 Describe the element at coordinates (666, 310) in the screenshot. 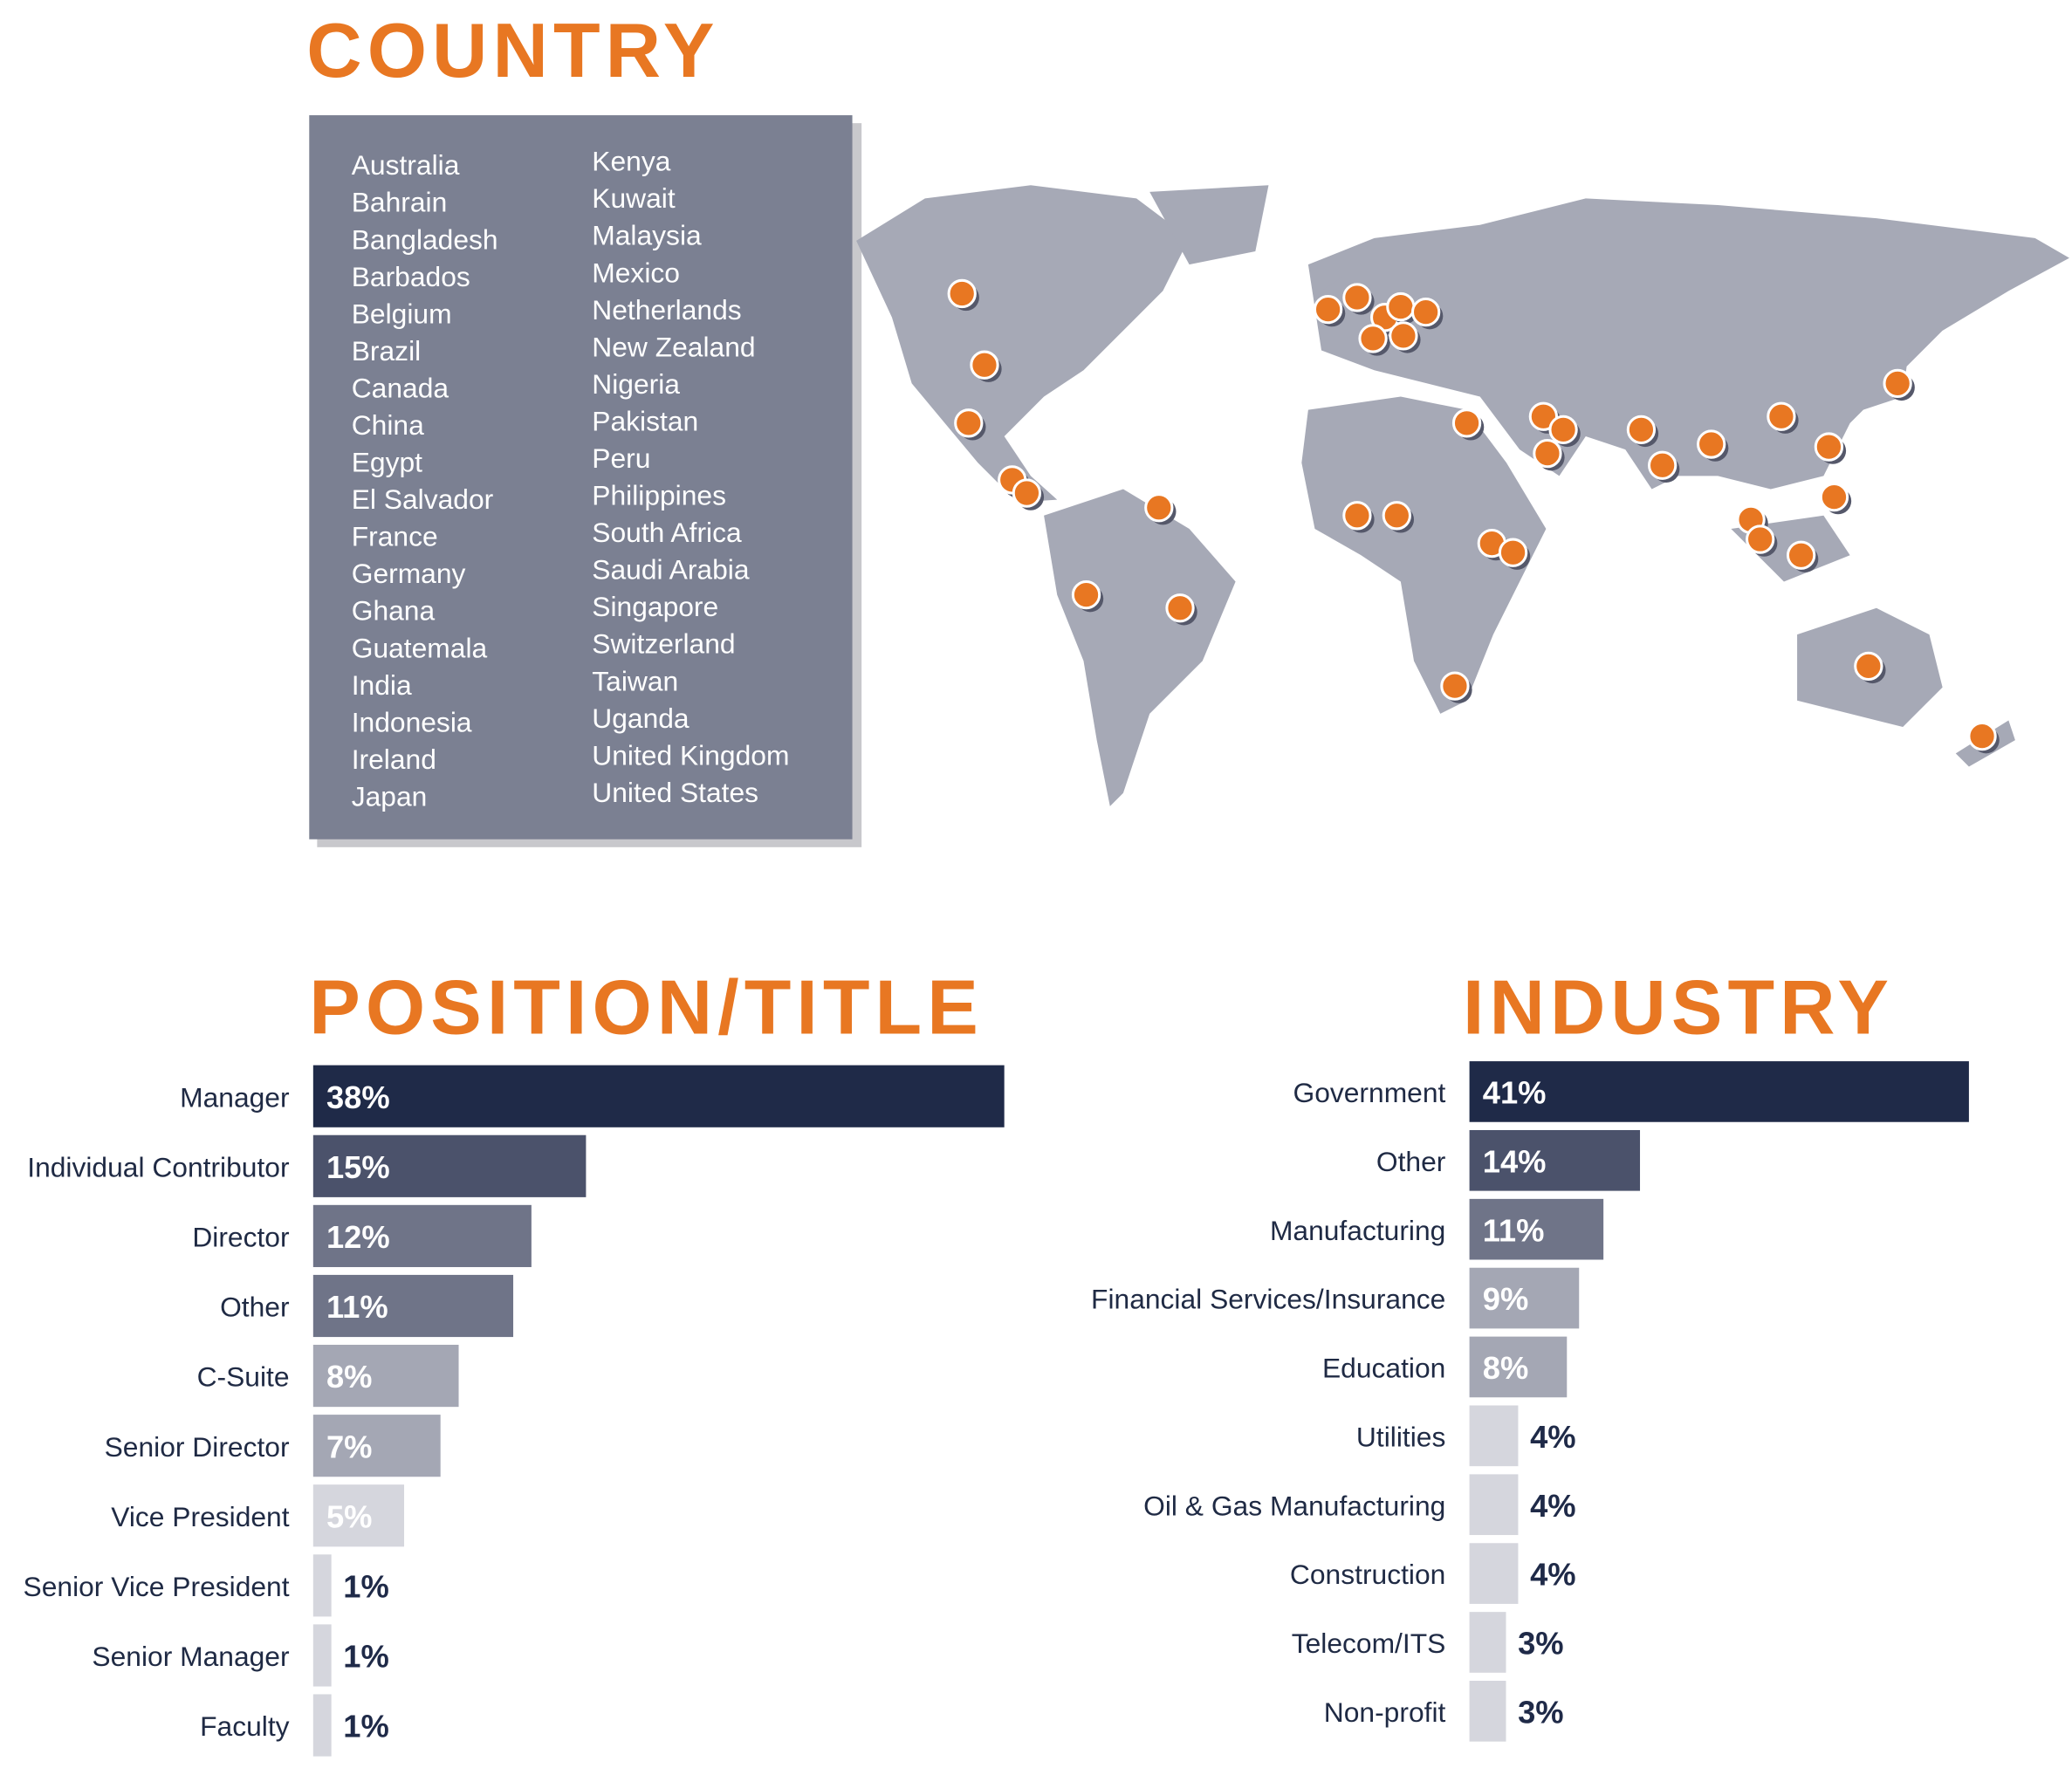

I see `country-name: Netherlands` at that location.